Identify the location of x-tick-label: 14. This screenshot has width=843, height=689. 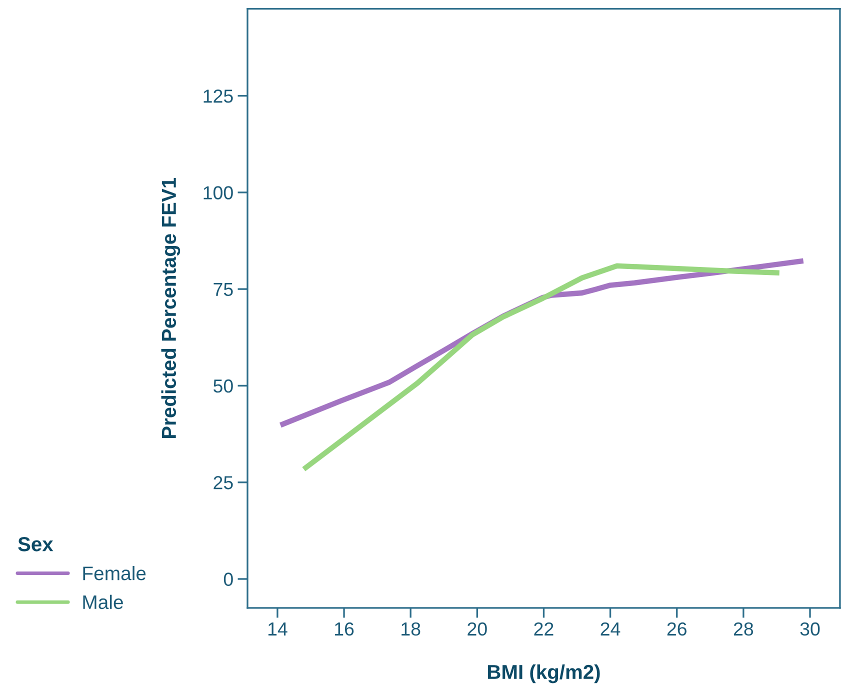
(278, 629).